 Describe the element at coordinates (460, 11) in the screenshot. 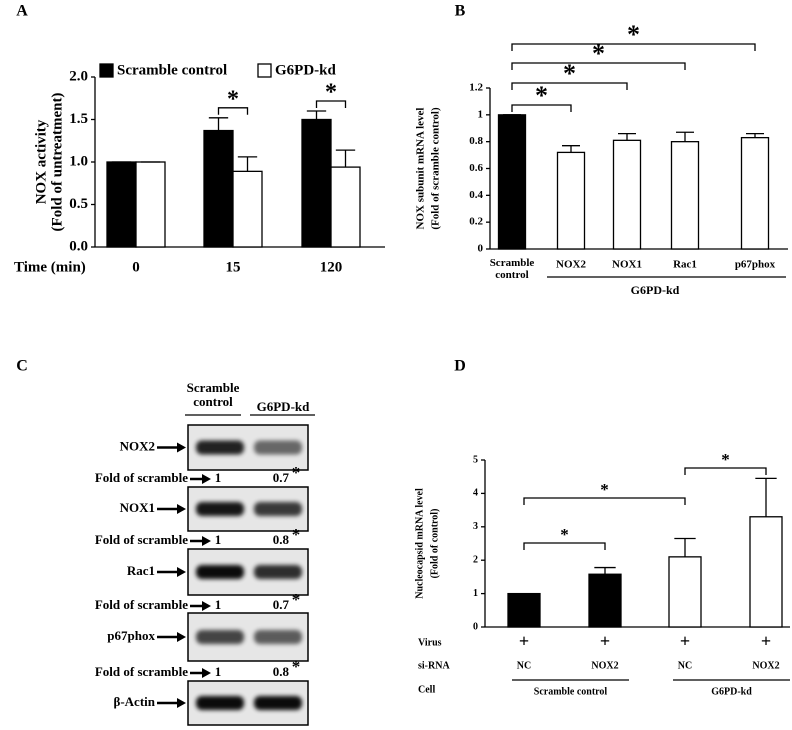

I see `panel-label: B` at that location.